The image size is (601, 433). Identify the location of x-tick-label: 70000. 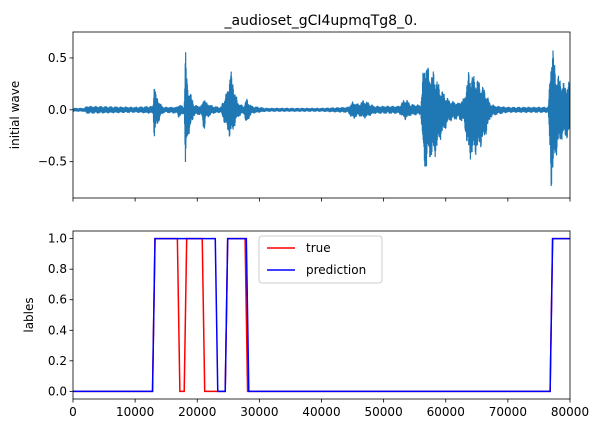
(508, 412).